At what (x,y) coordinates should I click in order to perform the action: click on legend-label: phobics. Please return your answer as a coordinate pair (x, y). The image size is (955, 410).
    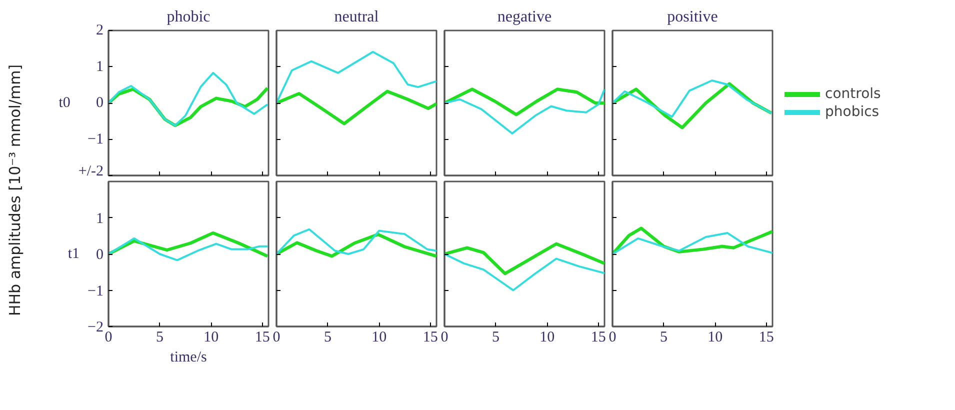
    Looking at the image, I should click on (852, 112).